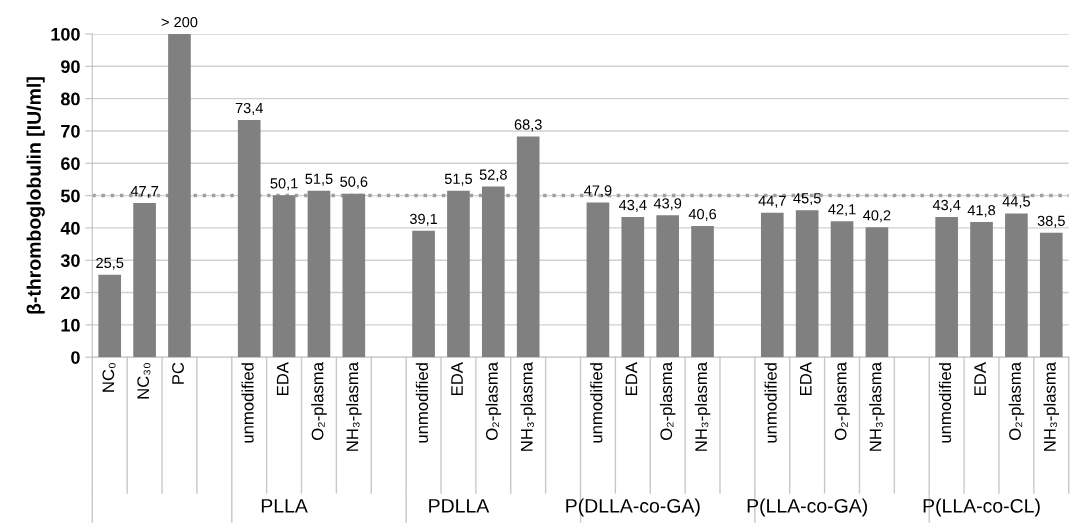 The image size is (1073, 523). Describe the element at coordinates (249, 108) in the screenshot. I see `data-label: 73,4` at that location.